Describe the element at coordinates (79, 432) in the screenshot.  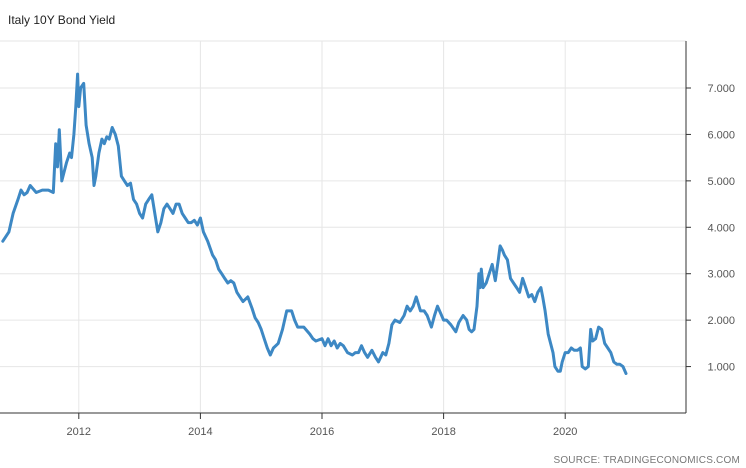
I see `x-tick-label: 2012` at that location.